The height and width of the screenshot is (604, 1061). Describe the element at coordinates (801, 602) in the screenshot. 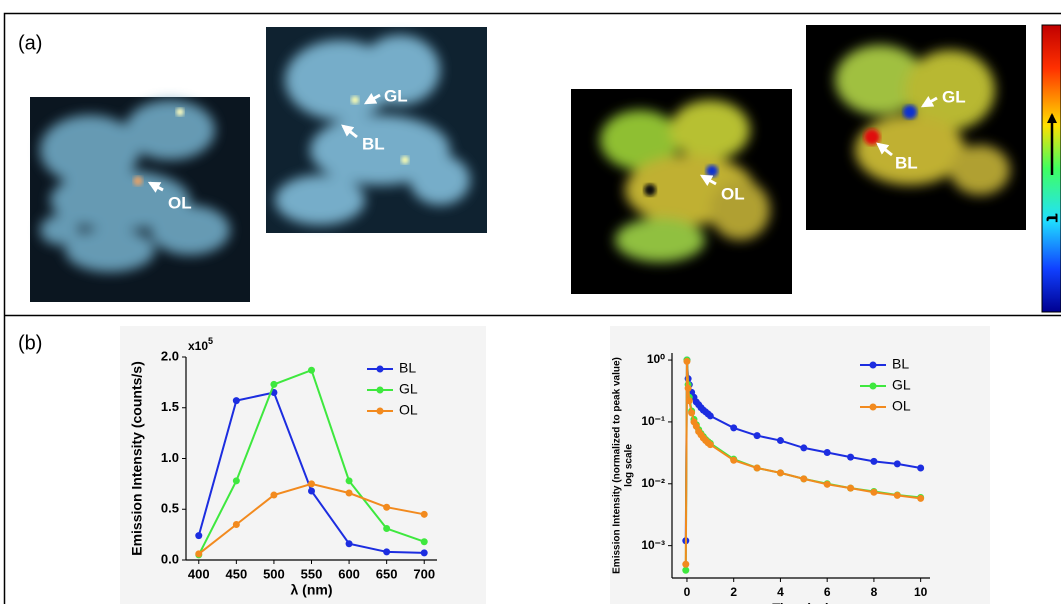

I see `x-axis-label: Time (μs)` at that location.